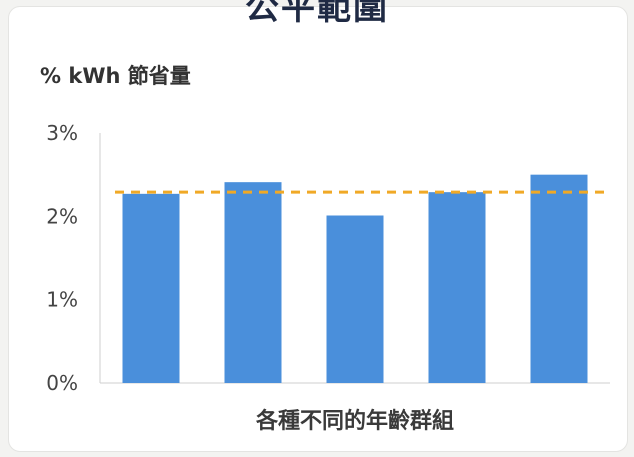 The width and height of the screenshot is (634, 457). Describe the element at coordinates (317, 14) in the screenshot. I see `chart-title: 公平範圍` at that location.